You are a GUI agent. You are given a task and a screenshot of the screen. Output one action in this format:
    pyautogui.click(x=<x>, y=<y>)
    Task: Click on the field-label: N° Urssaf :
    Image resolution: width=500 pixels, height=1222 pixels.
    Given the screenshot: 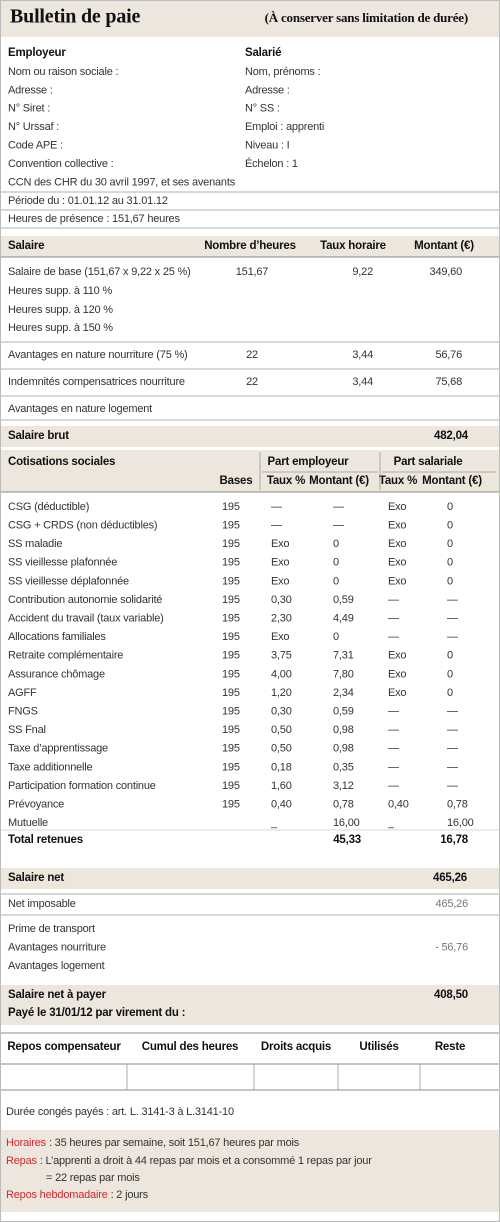 What is the action you would take?
    pyautogui.click(x=33, y=127)
    